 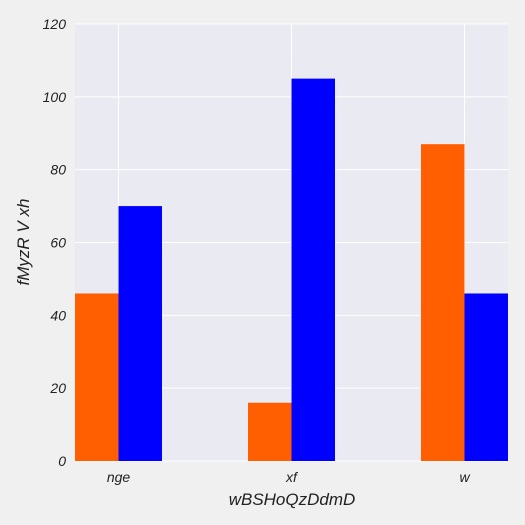 What do you see at coordinates (57, 388) in the screenshot?
I see `y-tick-label: 20` at bounding box center [57, 388].